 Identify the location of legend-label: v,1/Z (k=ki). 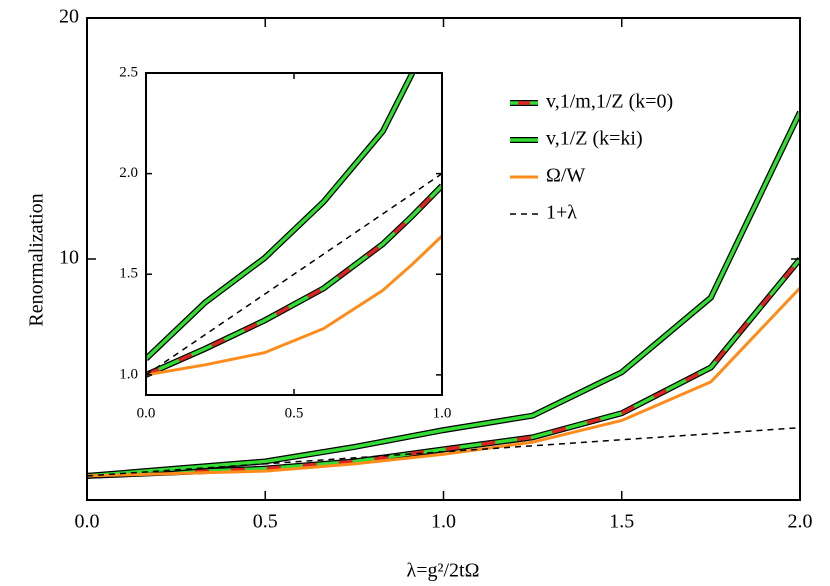
(594, 139).